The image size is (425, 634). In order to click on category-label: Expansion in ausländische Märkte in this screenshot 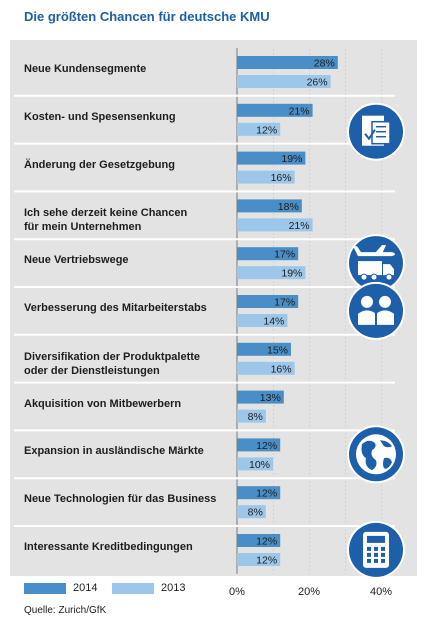, I will do `click(114, 451)`.